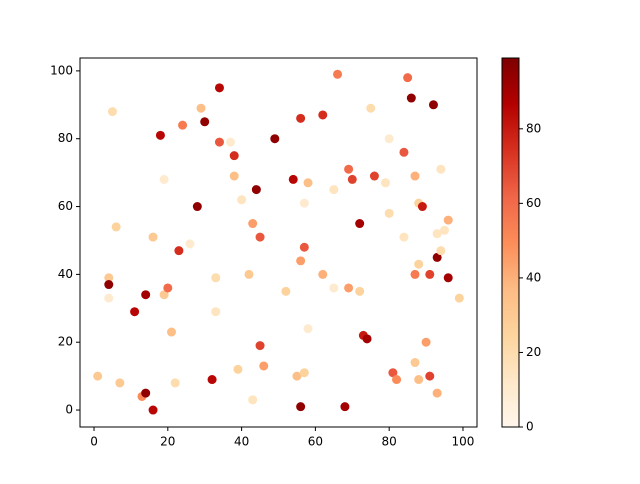 This screenshot has height=484, width=640. Describe the element at coordinates (463, 442) in the screenshot. I see `x-tick-label: 100` at that location.